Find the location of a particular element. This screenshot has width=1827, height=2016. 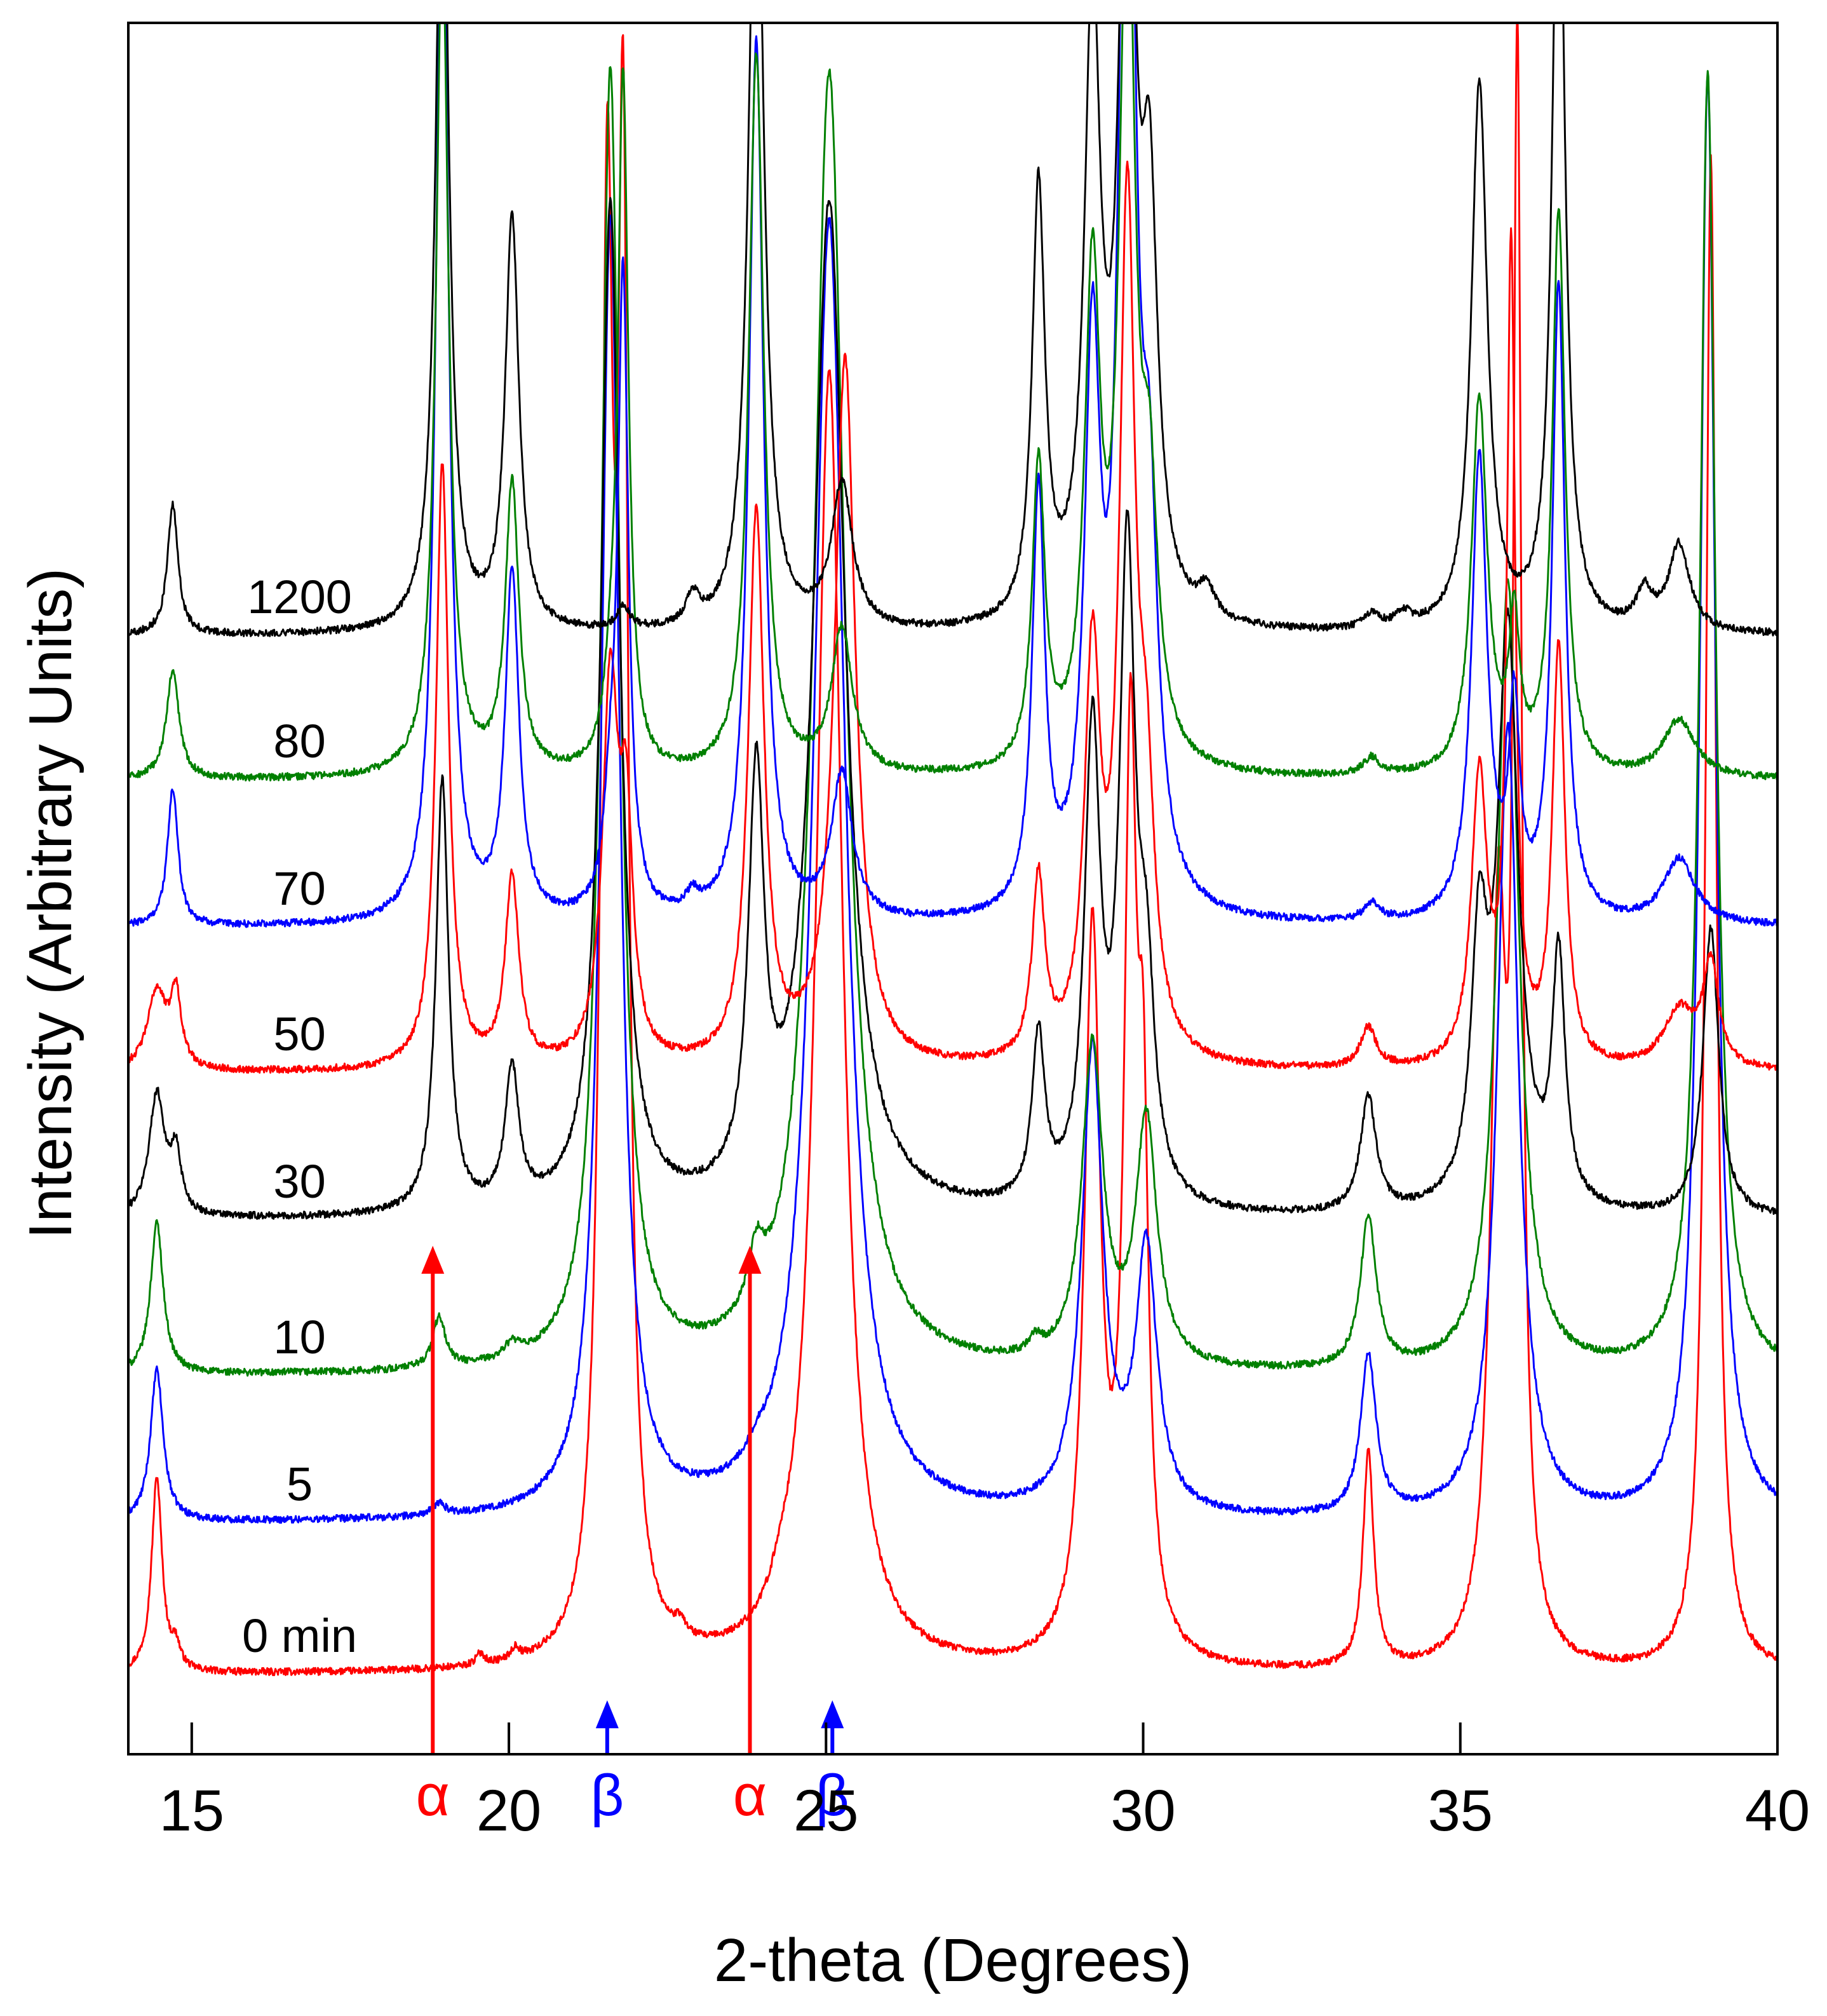

y-axis-title: Intensity (Arbitrary Units) is located at coordinates (50, 903).